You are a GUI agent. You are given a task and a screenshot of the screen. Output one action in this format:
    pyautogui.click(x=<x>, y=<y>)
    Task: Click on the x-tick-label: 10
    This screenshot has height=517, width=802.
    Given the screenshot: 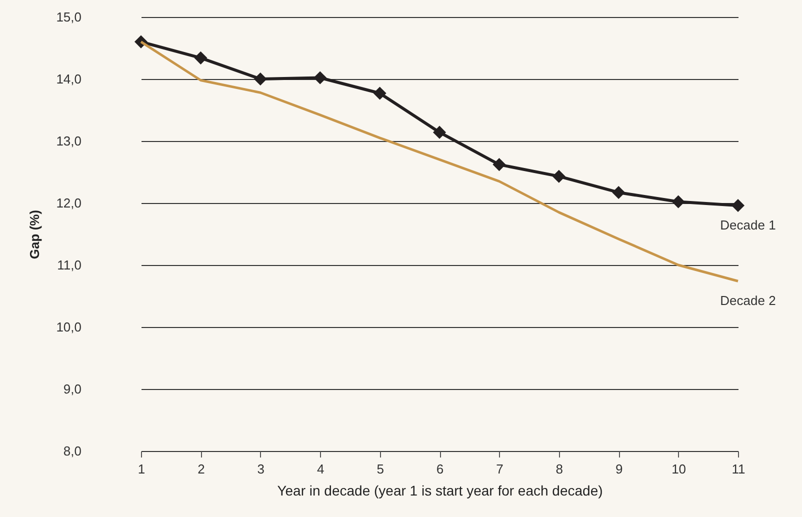 What is the action you would take?
    pyautogui.click(x=679, y=469)
    